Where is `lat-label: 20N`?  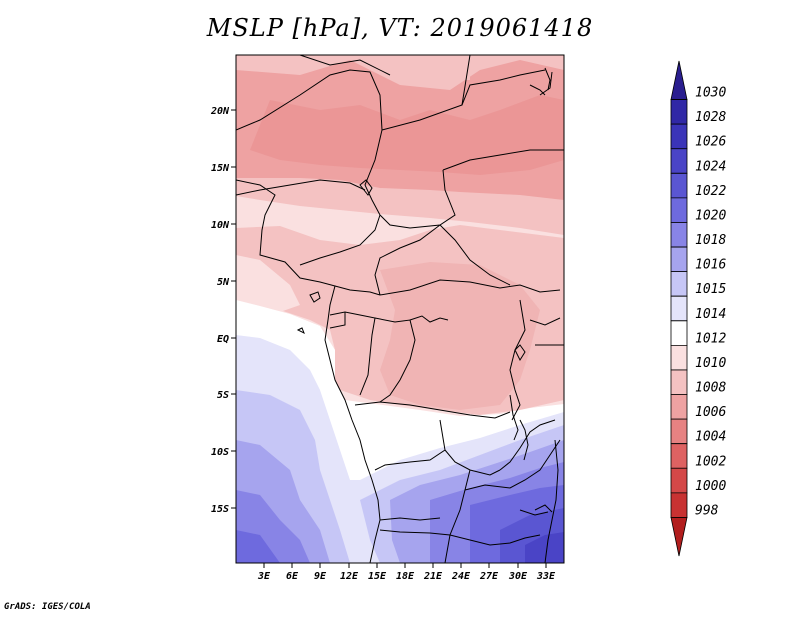 lat-label: 20N is located at coordinates (220, 111).